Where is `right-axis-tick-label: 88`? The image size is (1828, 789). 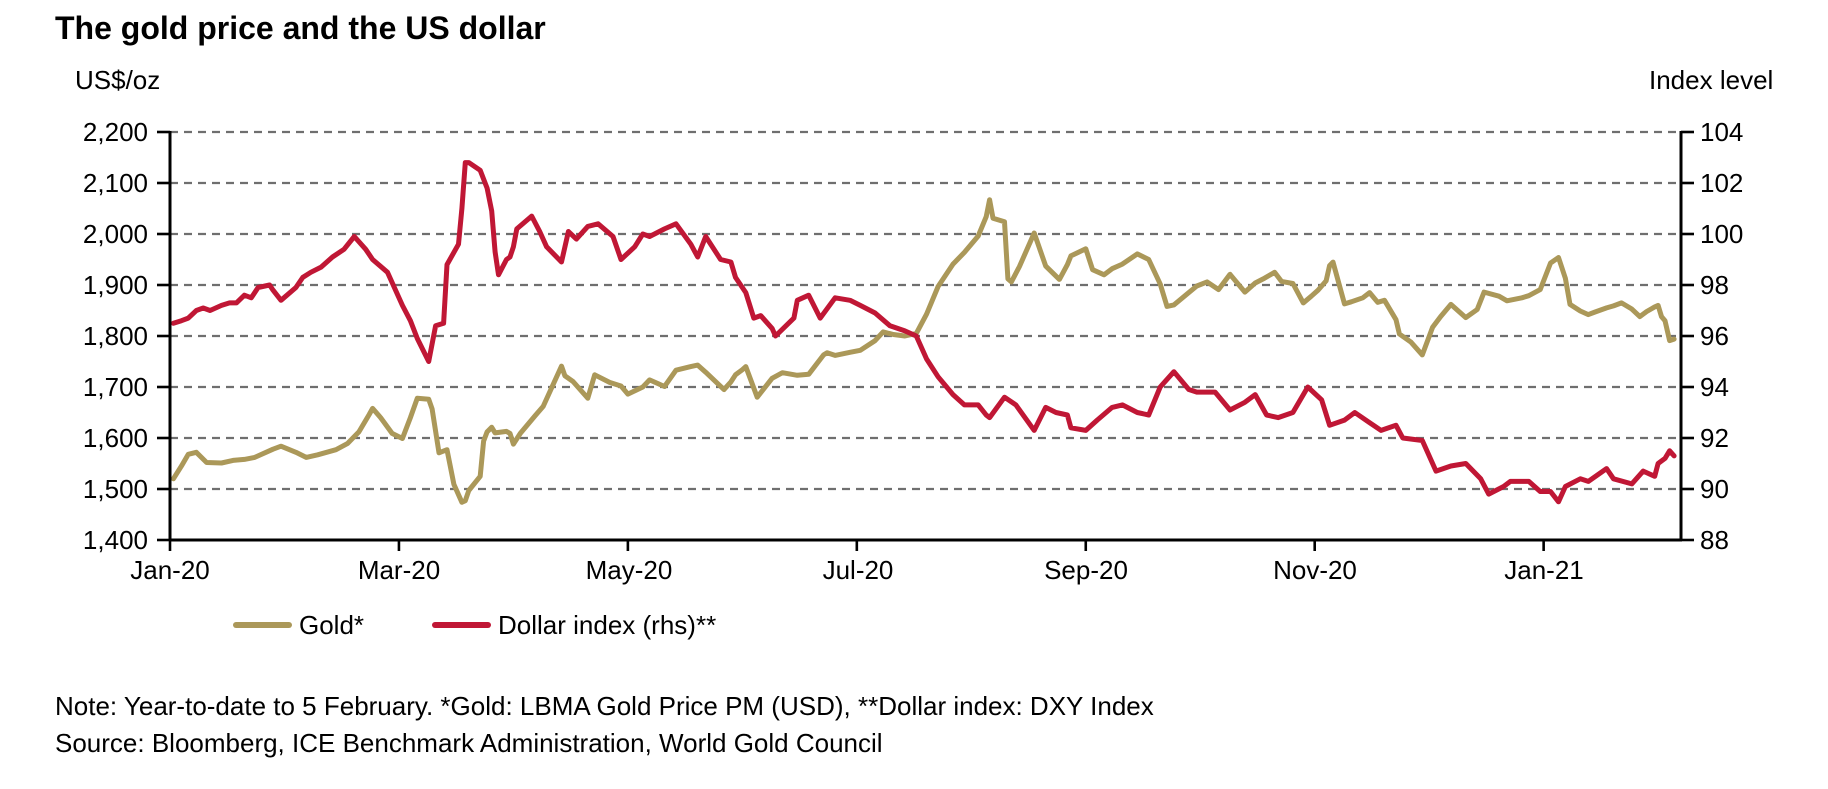 right-axis-tick-label: 88 is located at coordinates (1714, 540).